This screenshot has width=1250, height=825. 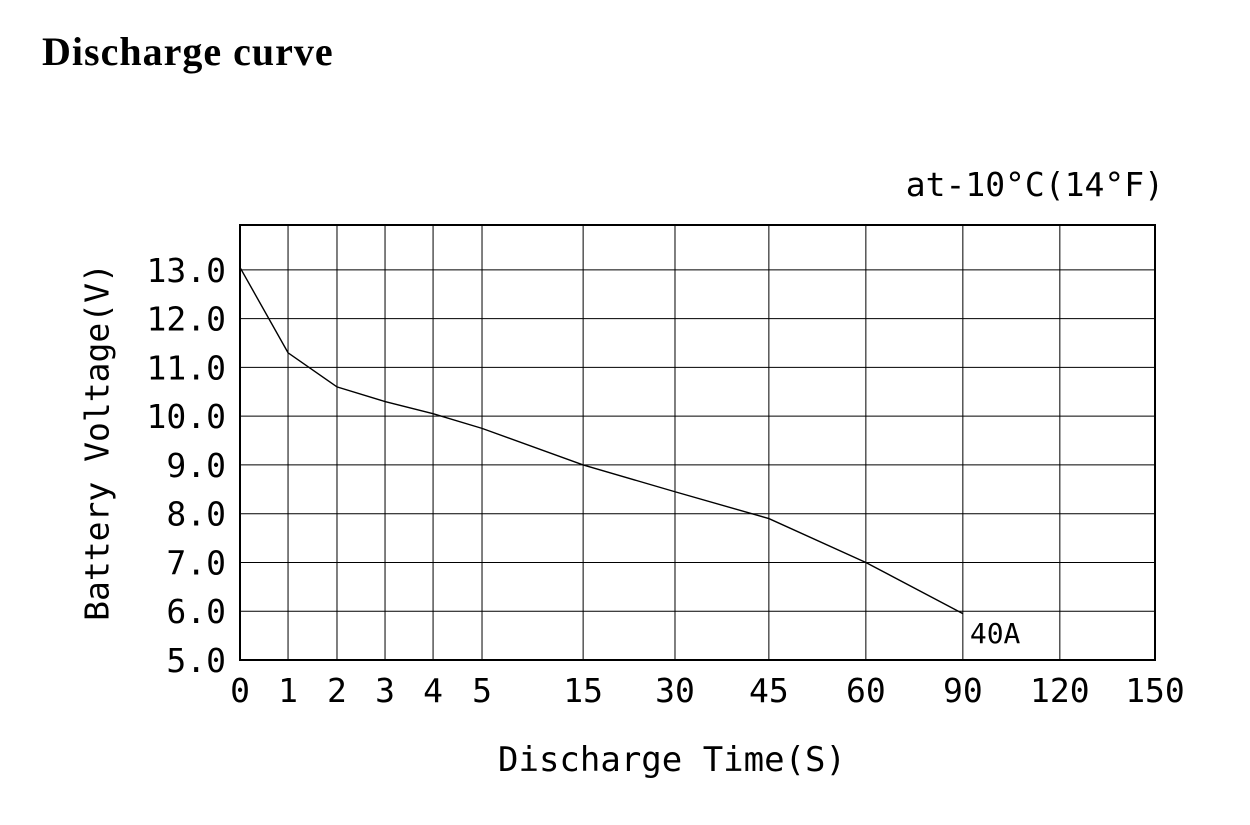 What do you see at coordinates (963, 690) in the screenshot?
I see `svg-text: 90` at bounding box center [963, 690].